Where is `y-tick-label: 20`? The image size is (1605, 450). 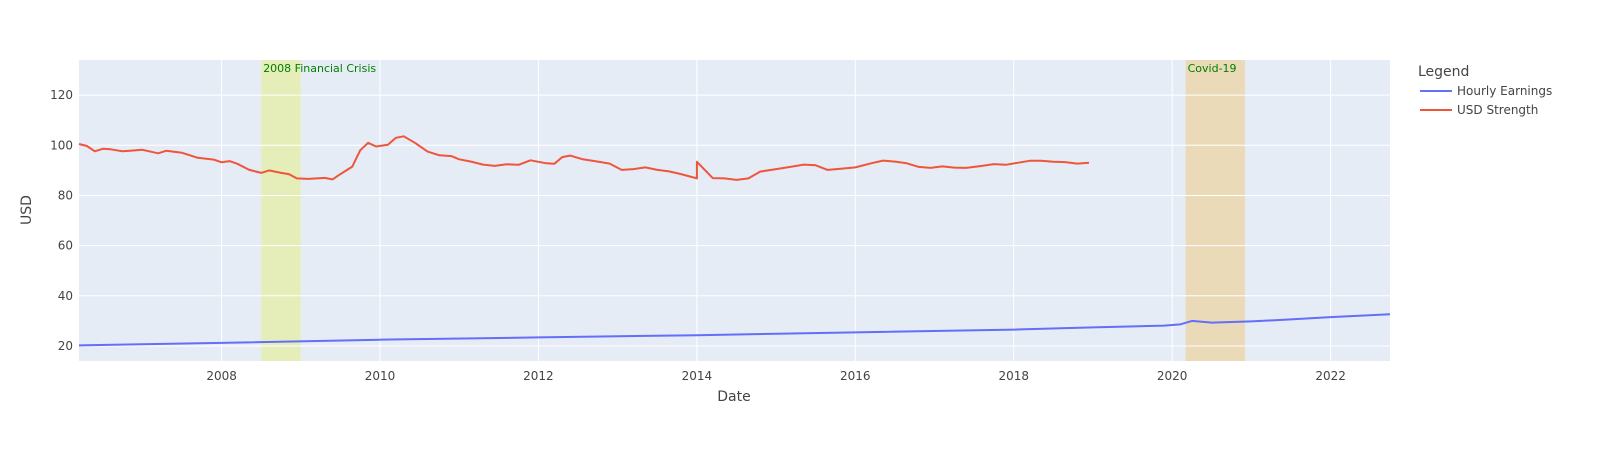
y-tick-label: 20 is located at coordinates (65, 346).